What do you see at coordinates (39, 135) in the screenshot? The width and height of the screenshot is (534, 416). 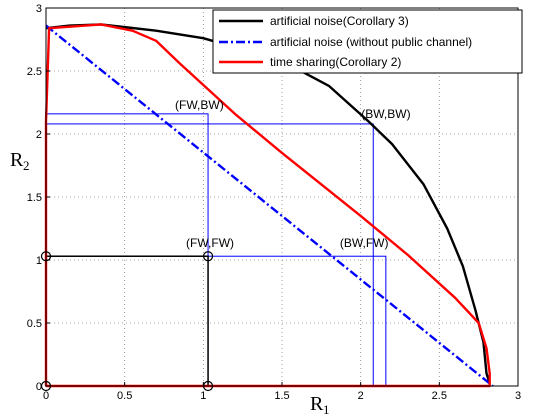 I see `y-tick-label: 2` at bounding box center [39, 135].